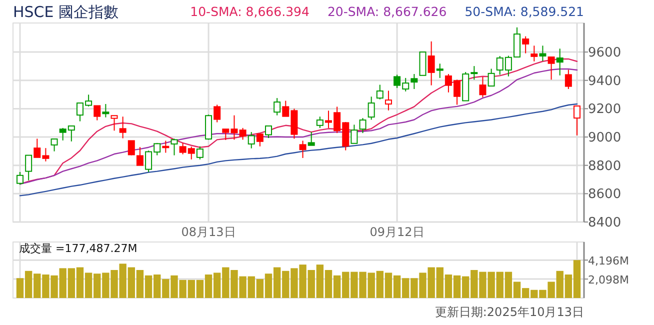  What do you see at coordinates (509, 312) in the screenshot?
I see `text: 更新日期:2025年10月13日` at bounding box center [509, 312].